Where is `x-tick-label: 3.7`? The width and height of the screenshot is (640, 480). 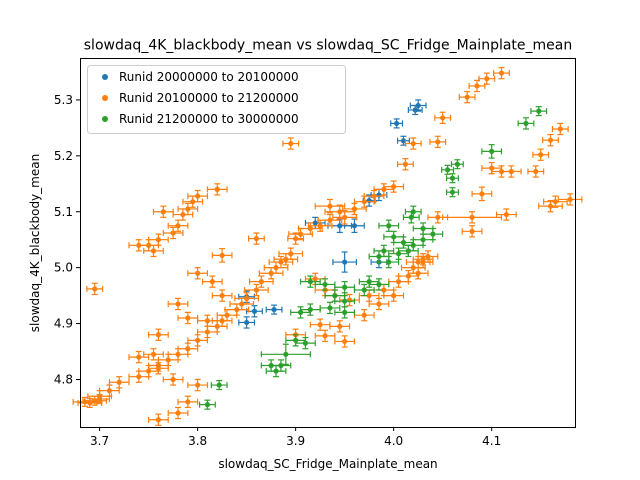
x-tick-label: 3.7 is located at coordinates (99, 441).